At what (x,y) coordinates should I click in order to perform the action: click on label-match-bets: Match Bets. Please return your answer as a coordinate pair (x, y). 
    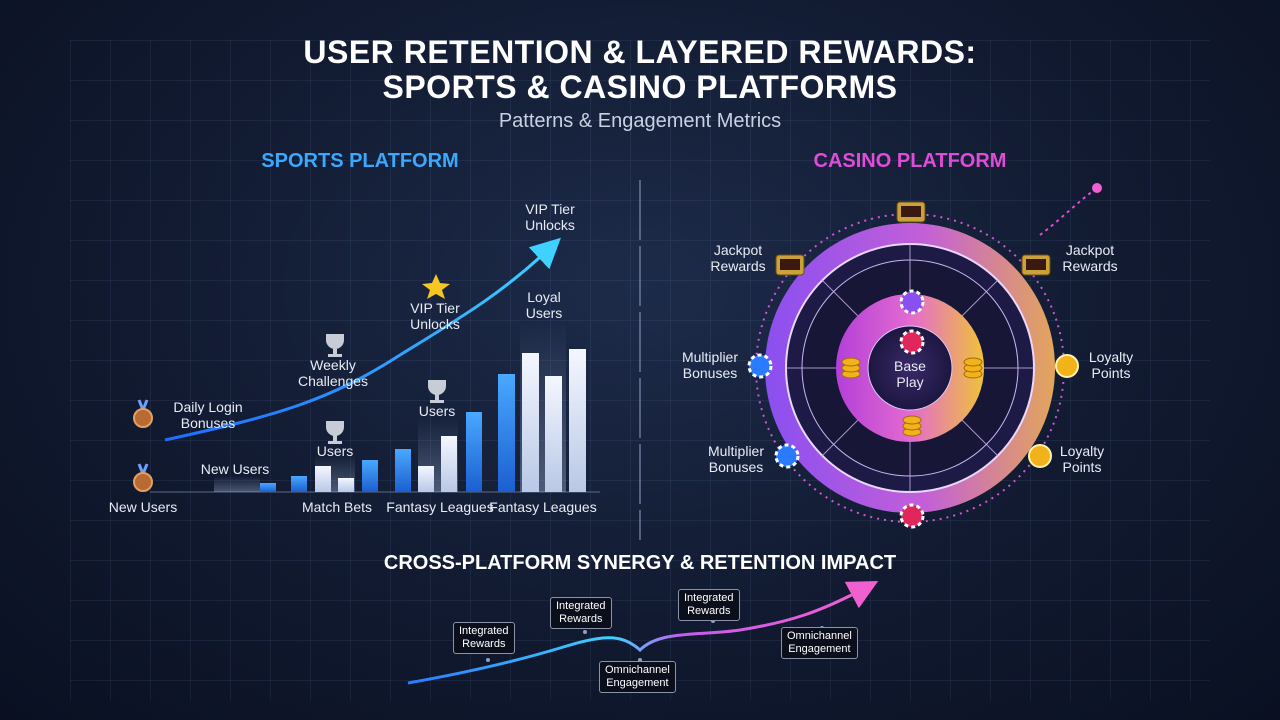
    Looking at the image, I should click on (337, 507).